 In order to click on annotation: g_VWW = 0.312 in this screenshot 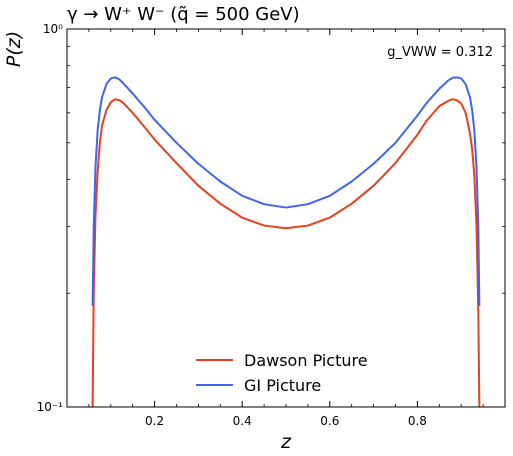, I will do `click(440, 52)`.